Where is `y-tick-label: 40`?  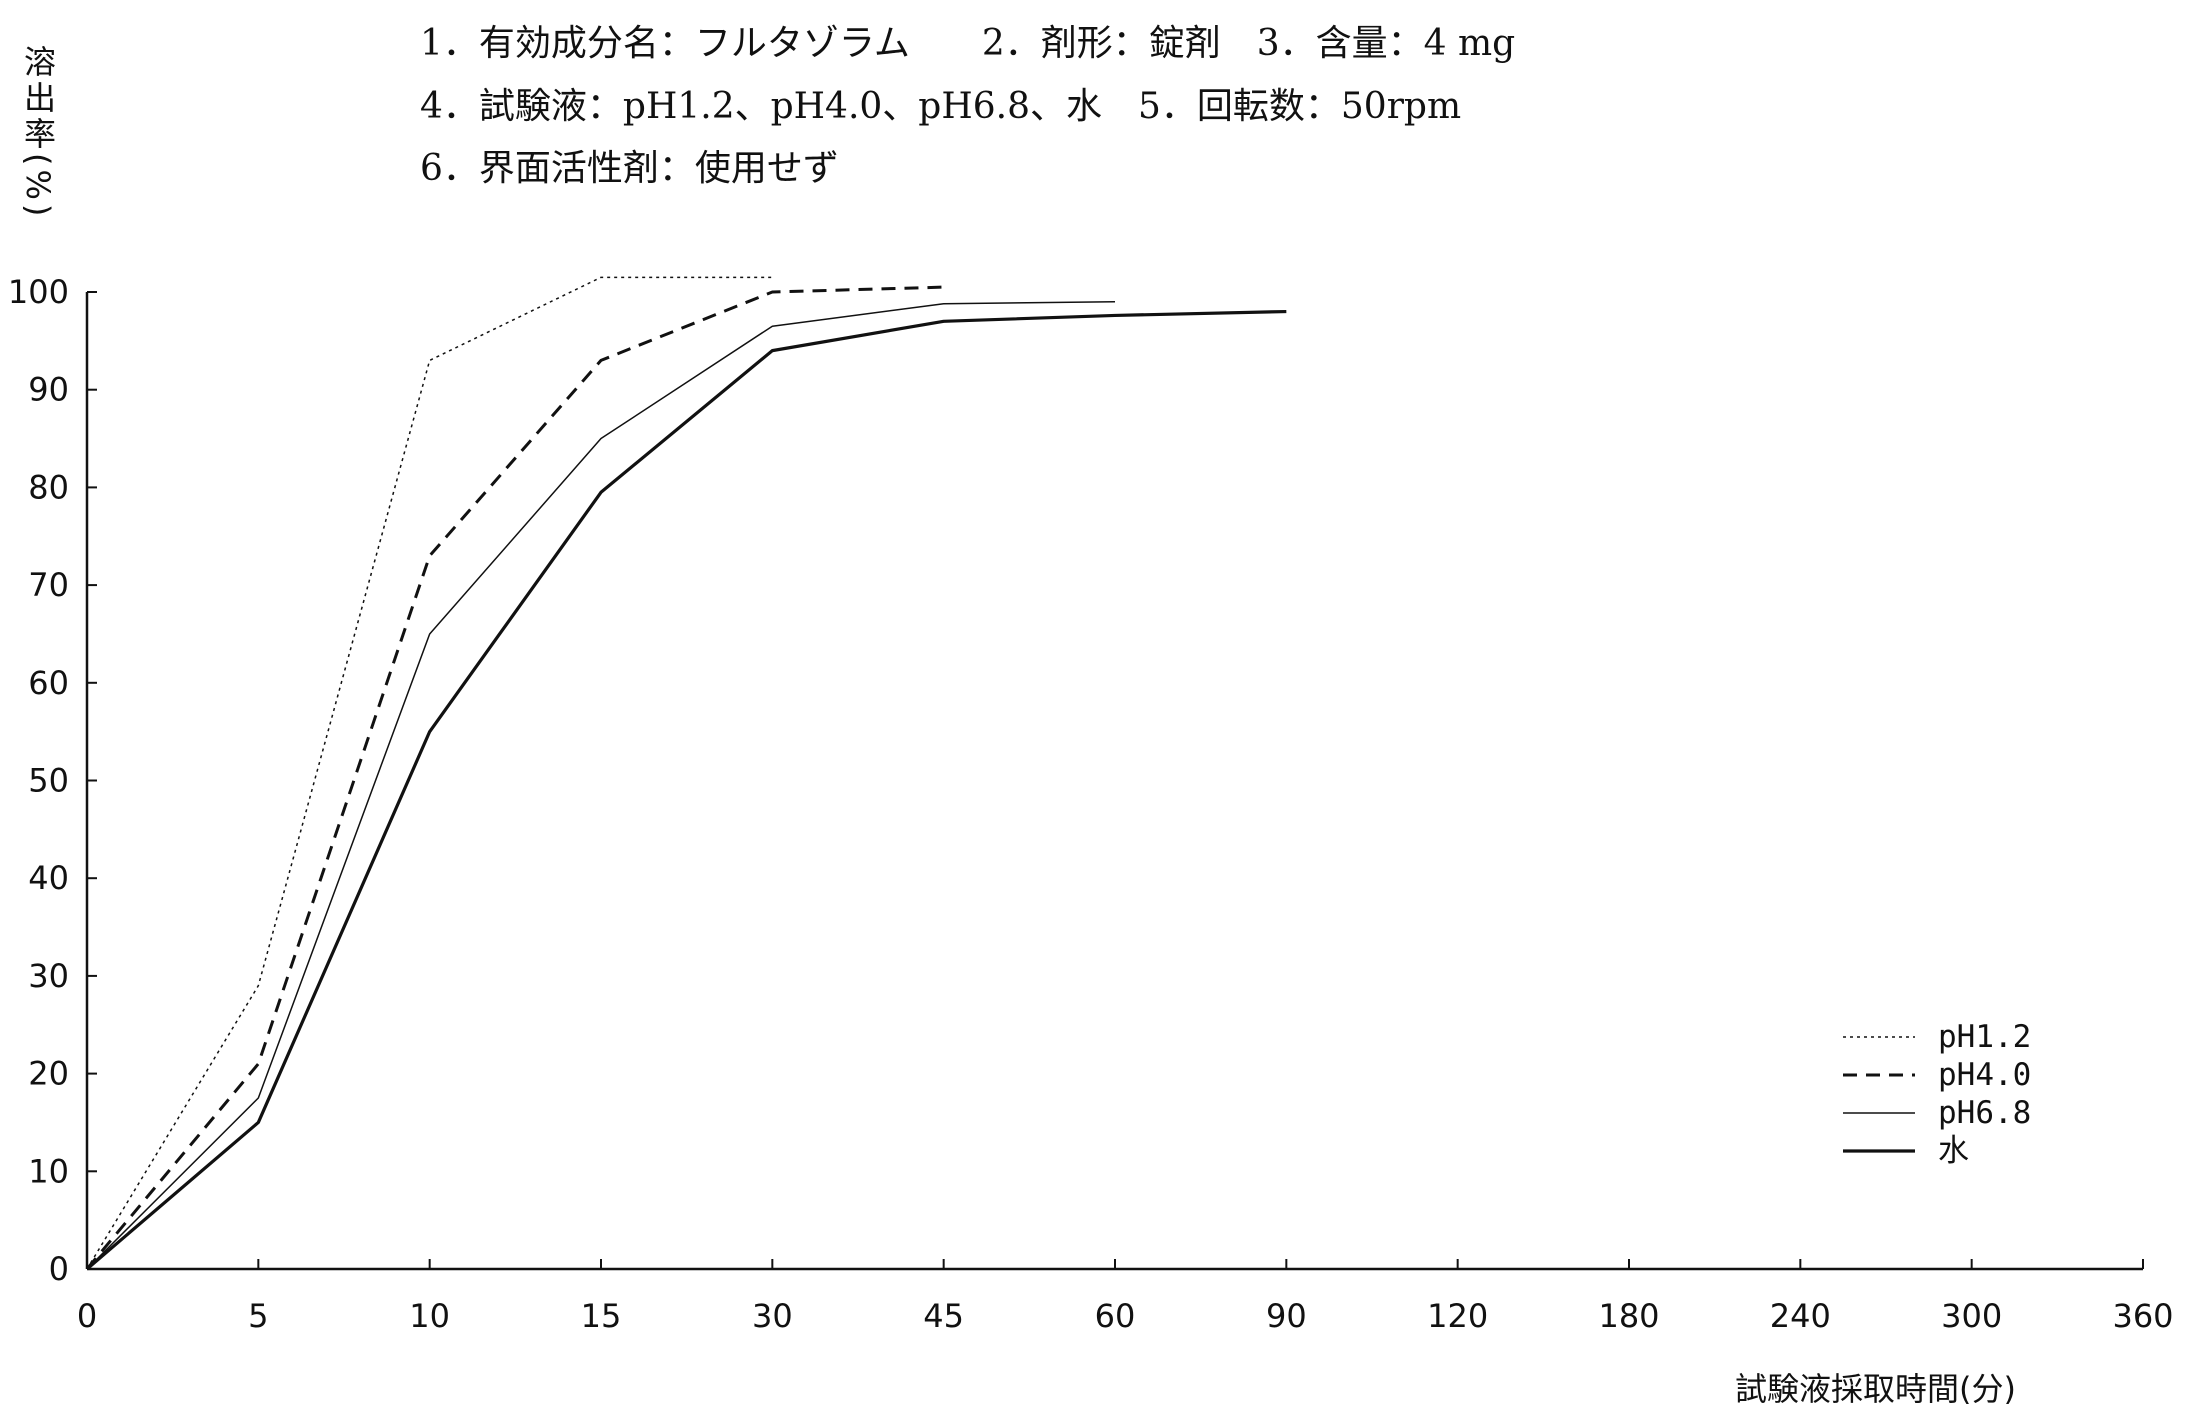 y-tick-label: 40 is located at coordinates (48, 878).